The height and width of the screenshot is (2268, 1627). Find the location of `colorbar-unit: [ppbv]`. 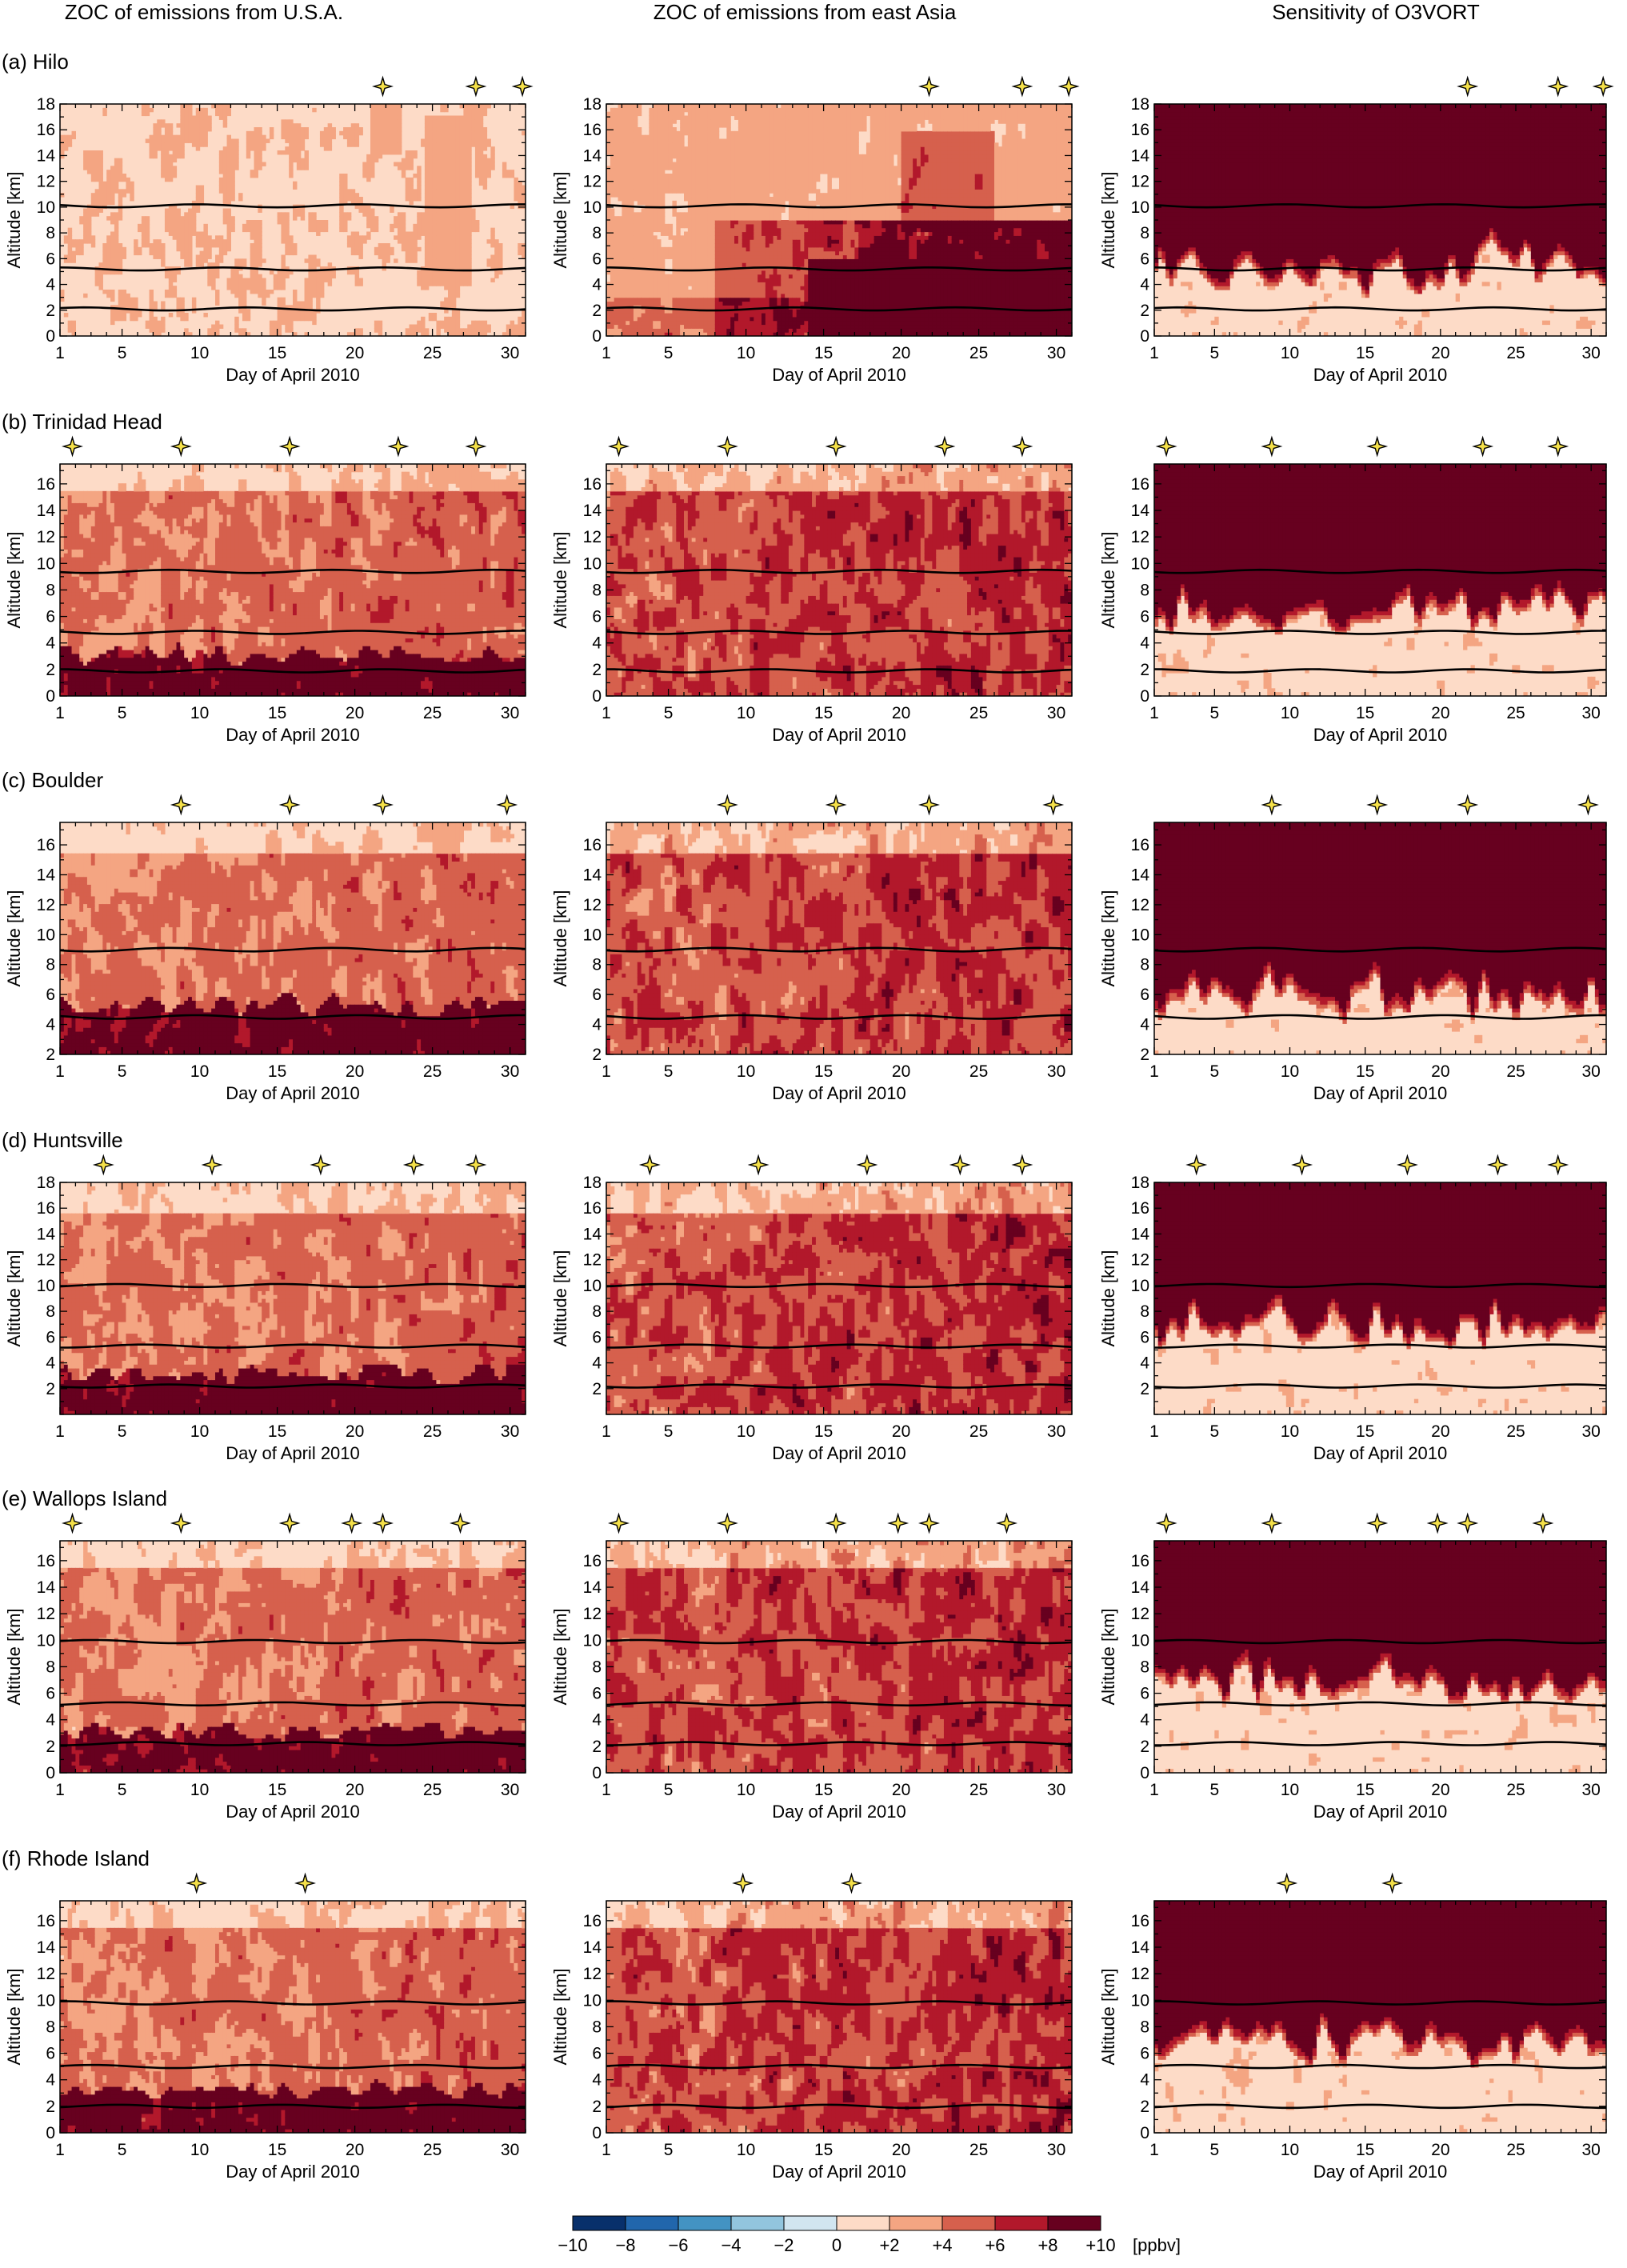

colorbar-unit: [ppbv] is located at coordinates (1157, 2245).